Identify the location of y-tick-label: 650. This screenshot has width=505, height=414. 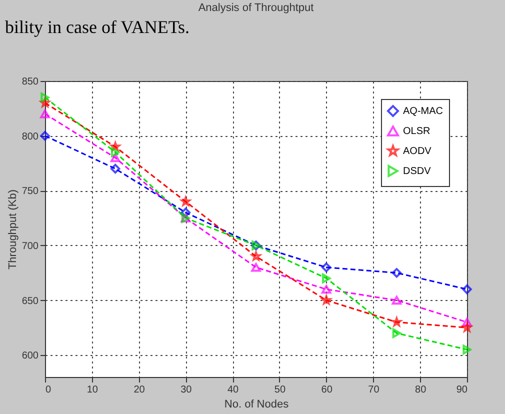
(30, 301).